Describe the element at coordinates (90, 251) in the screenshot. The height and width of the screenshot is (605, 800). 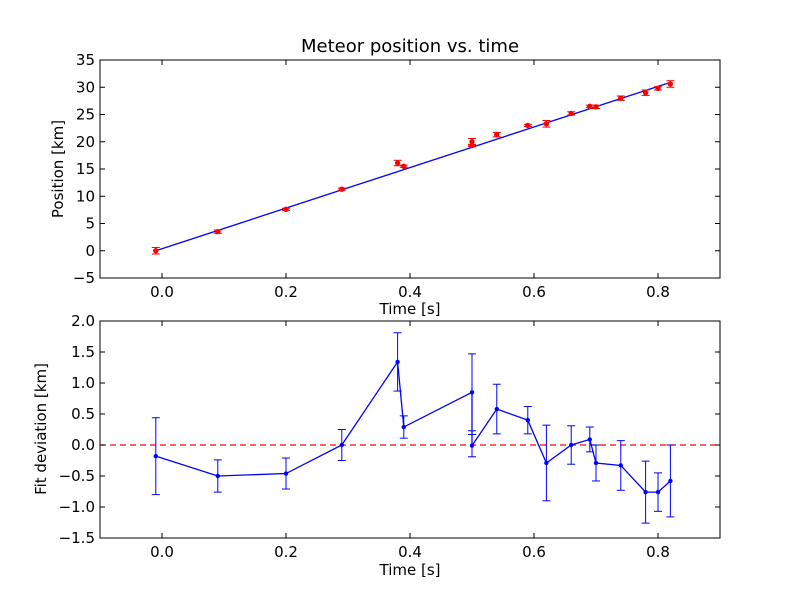
I see `position-ytick-label: 0` at that location.